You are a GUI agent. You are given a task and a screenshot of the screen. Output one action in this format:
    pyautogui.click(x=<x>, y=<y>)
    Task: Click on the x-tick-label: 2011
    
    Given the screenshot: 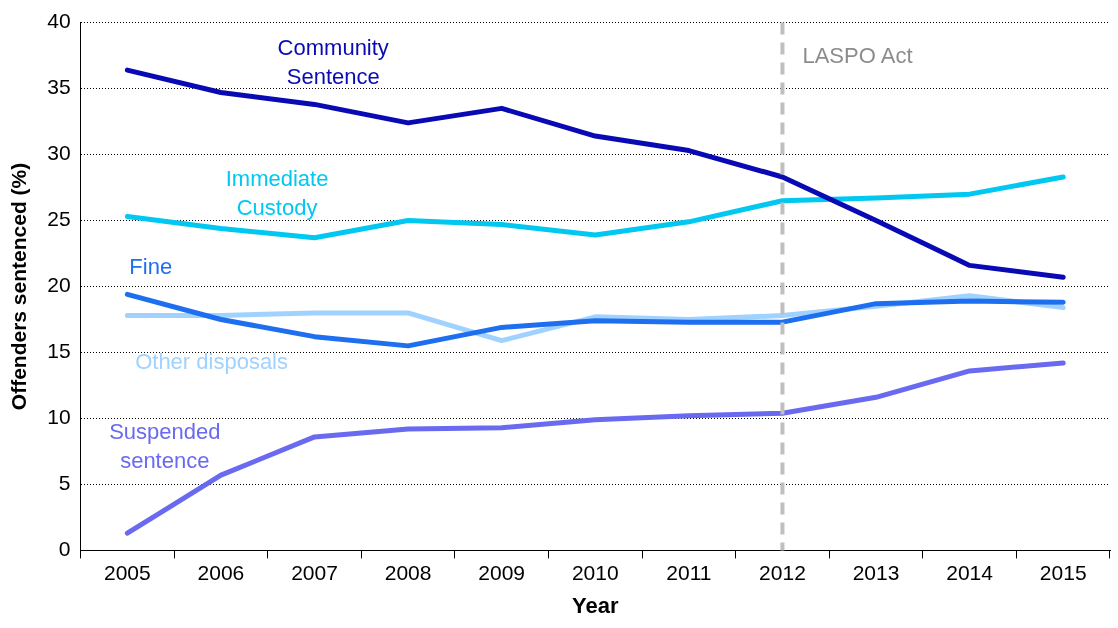 What is the action you would take?
    pyautogui.click(x=689, y=572)
    